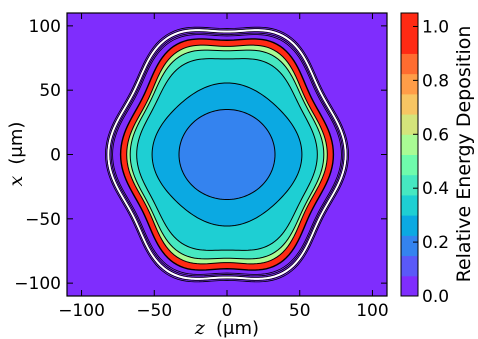 The width and height of the screenshot is (478, 339). What do you see at coordinates (237, 328) in the screenshot?
I see `x-axis-unit: (μm)` at bounding box center [237, 328].